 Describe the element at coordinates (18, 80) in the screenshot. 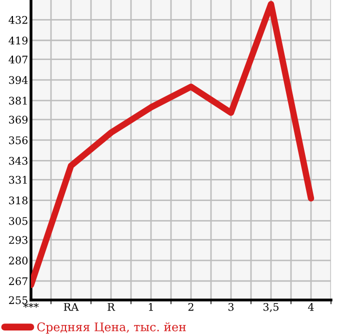

I see `y-tick-label: 394` at that location.